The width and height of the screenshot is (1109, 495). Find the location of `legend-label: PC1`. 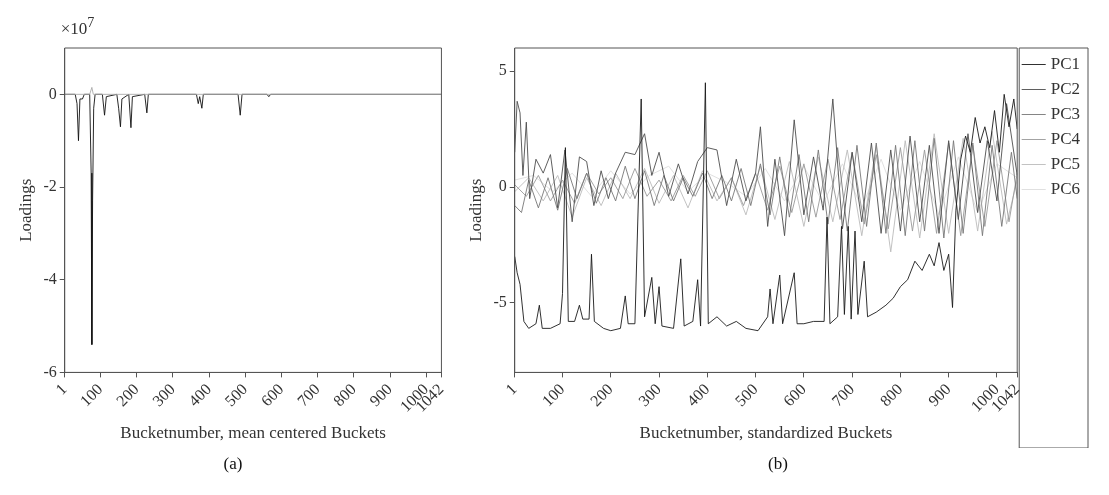

legend-label: PC1 is located at coordinates (1065, 63).